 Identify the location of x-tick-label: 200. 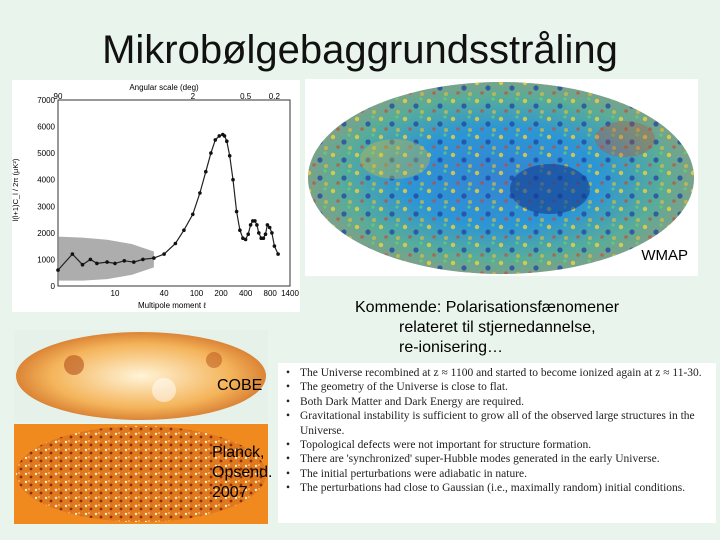
(221, 293).